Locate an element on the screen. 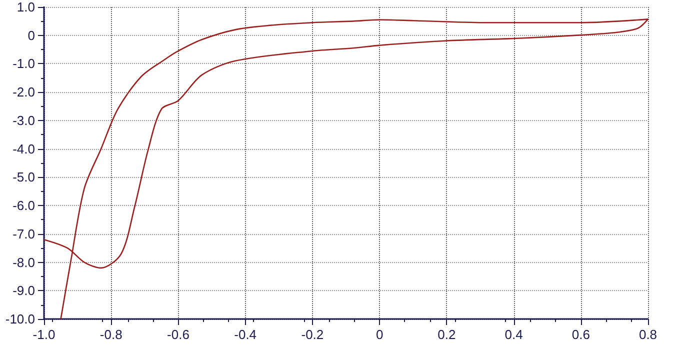 The width and height of the screenshot is (686, 355). y-tick-label: -2.0 is located at coordinates (23, 92).